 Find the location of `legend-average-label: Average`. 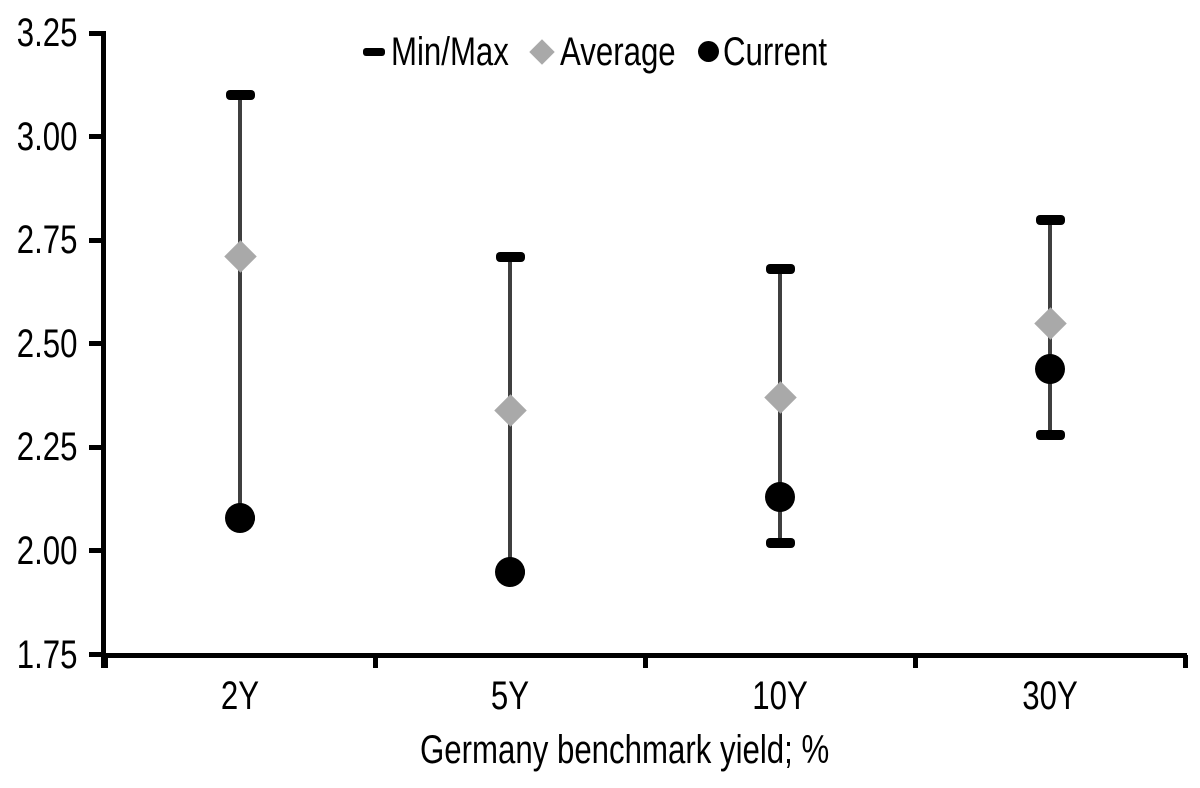

legend-average-label: Average is located at coordinates (618, 52).